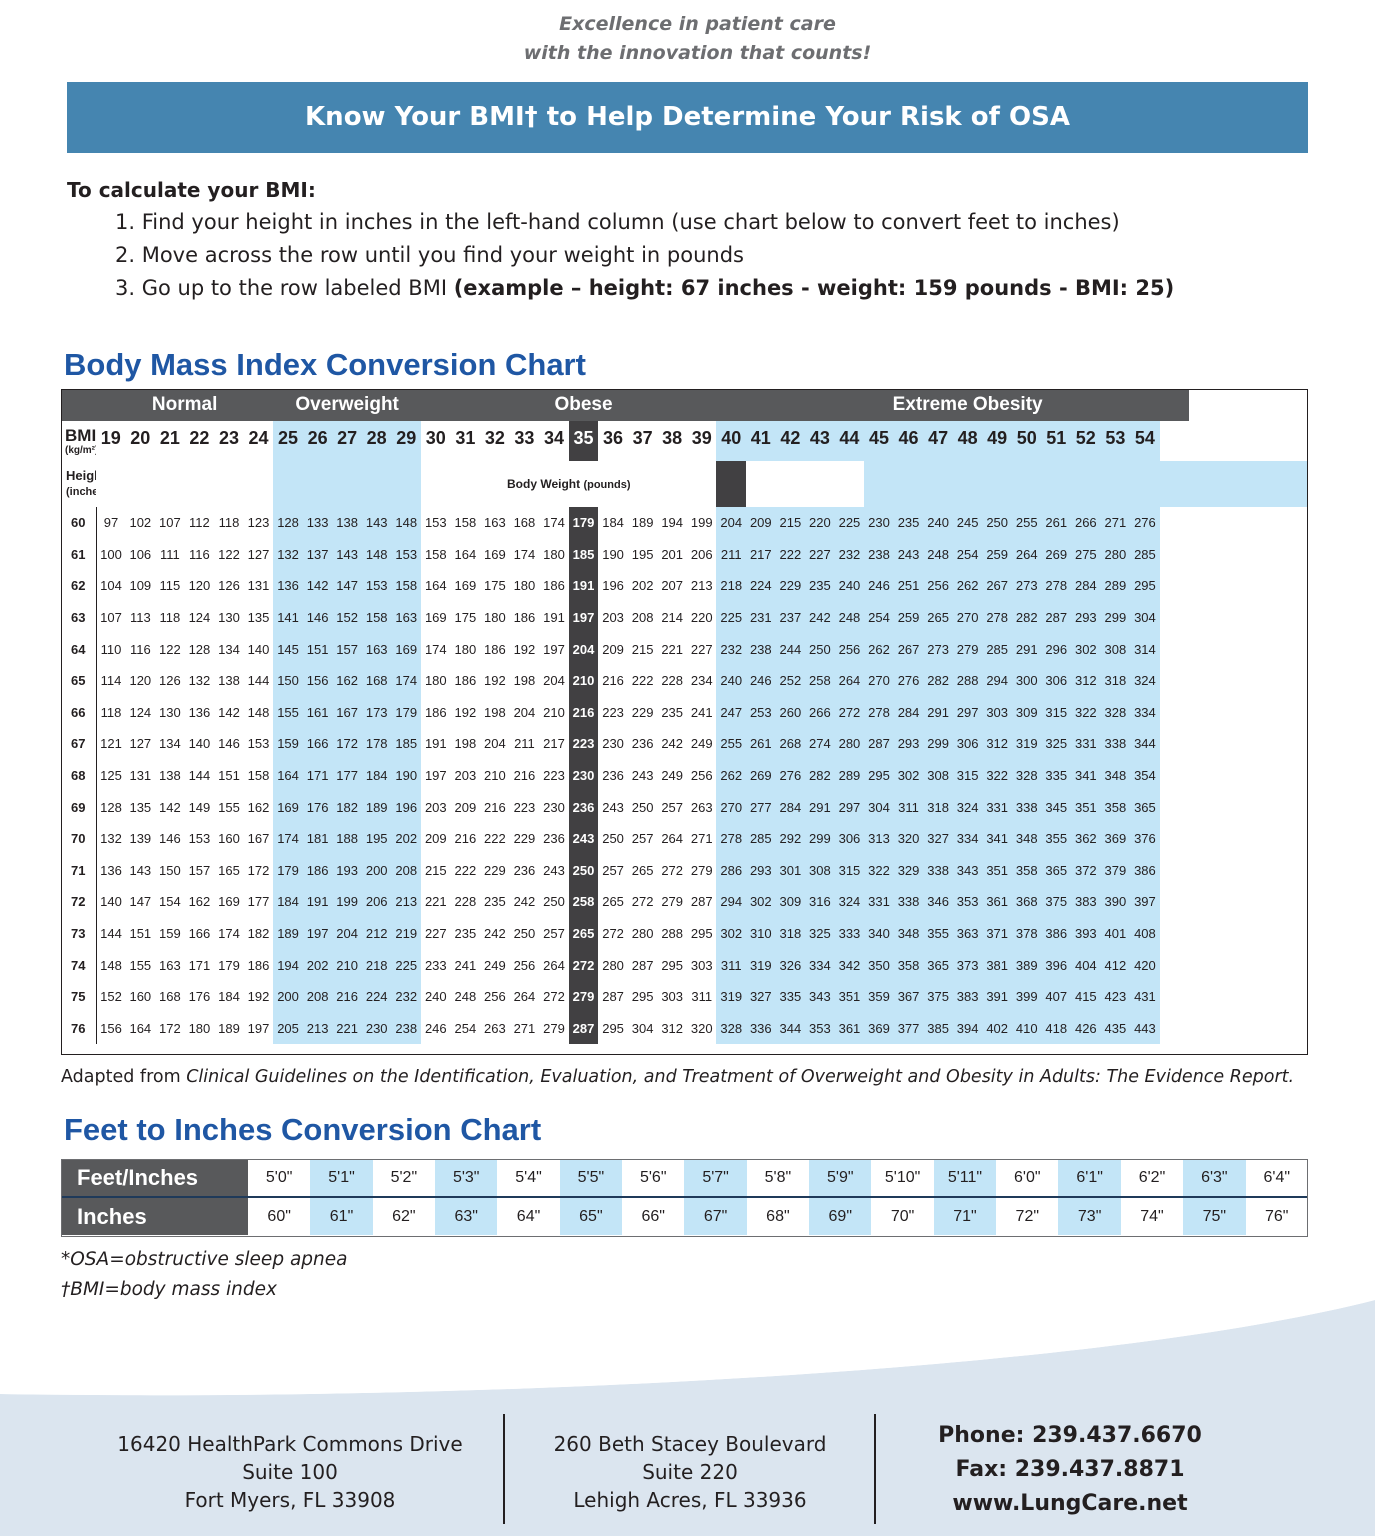  Describe the element at coordinates (672, 649) in the screenshot. I see `weight-cell: 221` at that location.